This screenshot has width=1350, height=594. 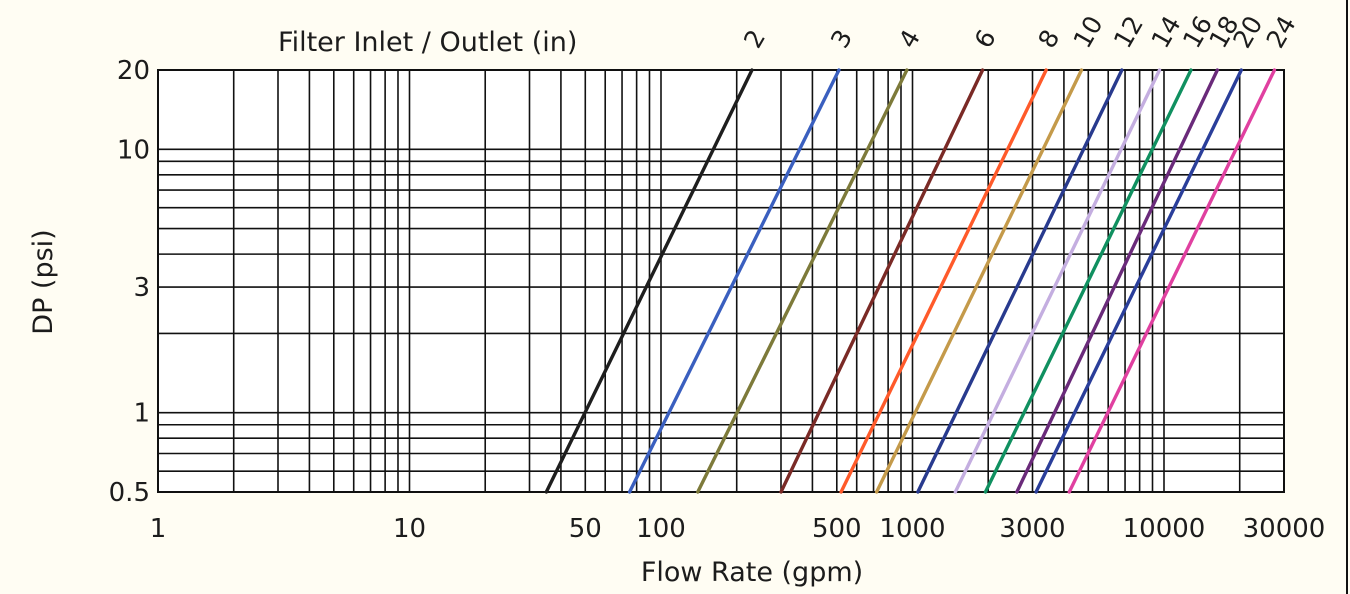 What do you see at coordinates (158, 529) in the screenshot?
I see `x-tick-label: 1` at bounding box center [158, 529].